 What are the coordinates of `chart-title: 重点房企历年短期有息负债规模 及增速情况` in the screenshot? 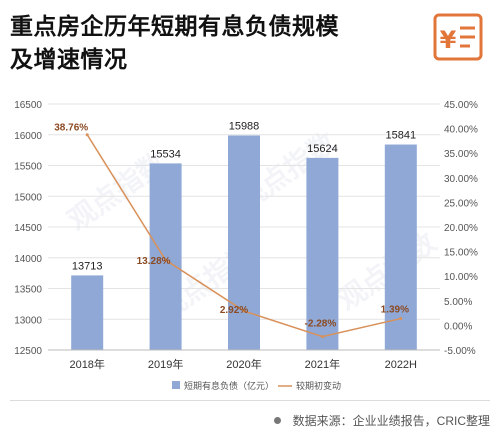 It's located at (210, 43).